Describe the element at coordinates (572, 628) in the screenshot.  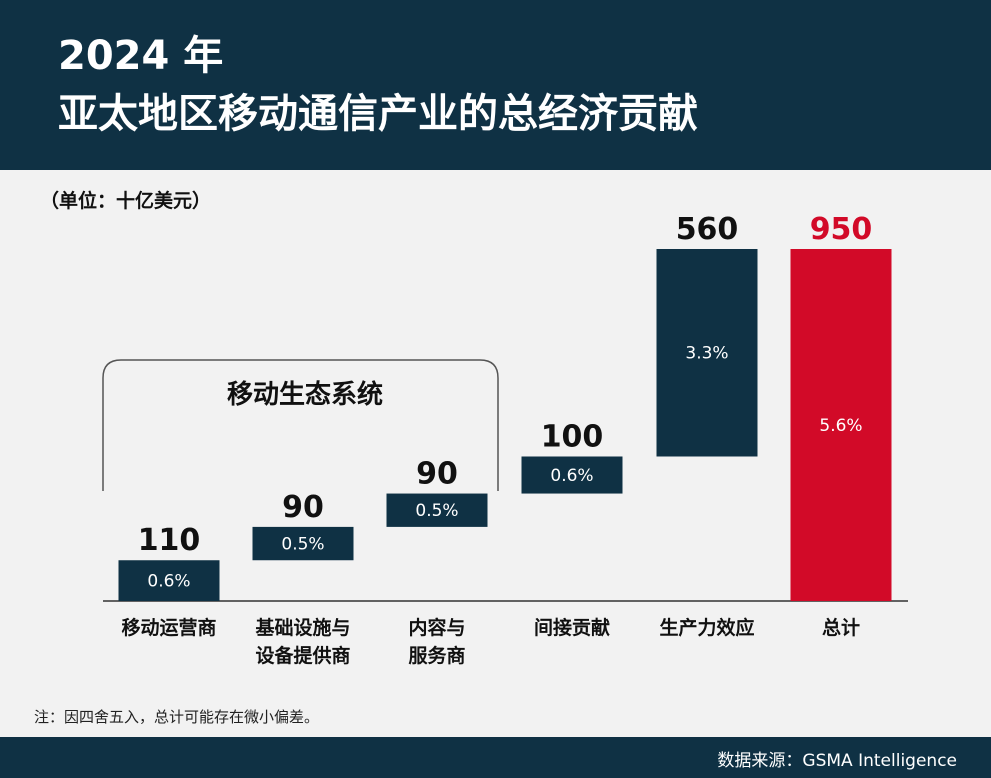
I see `category-label: 间接贡献` at that location.